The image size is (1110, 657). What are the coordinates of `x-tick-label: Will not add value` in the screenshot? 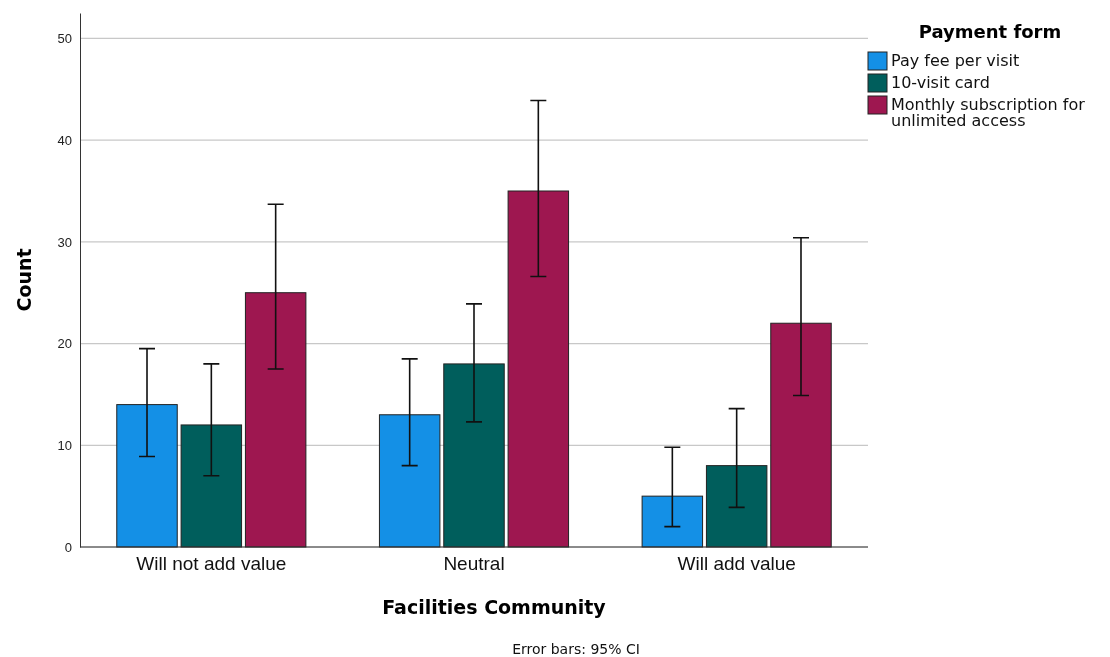 It's located at (211, 564).